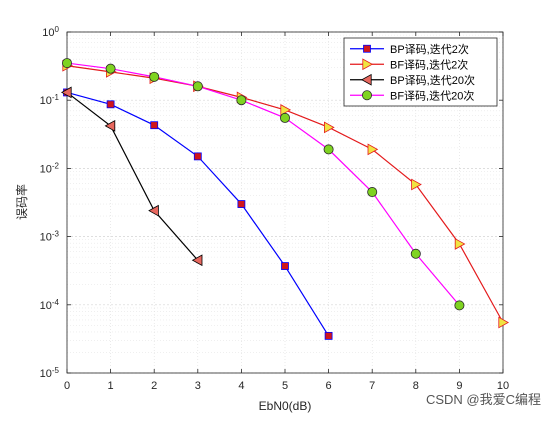  I want to click on y-tick-label: 10⁰, so click(50, 32).